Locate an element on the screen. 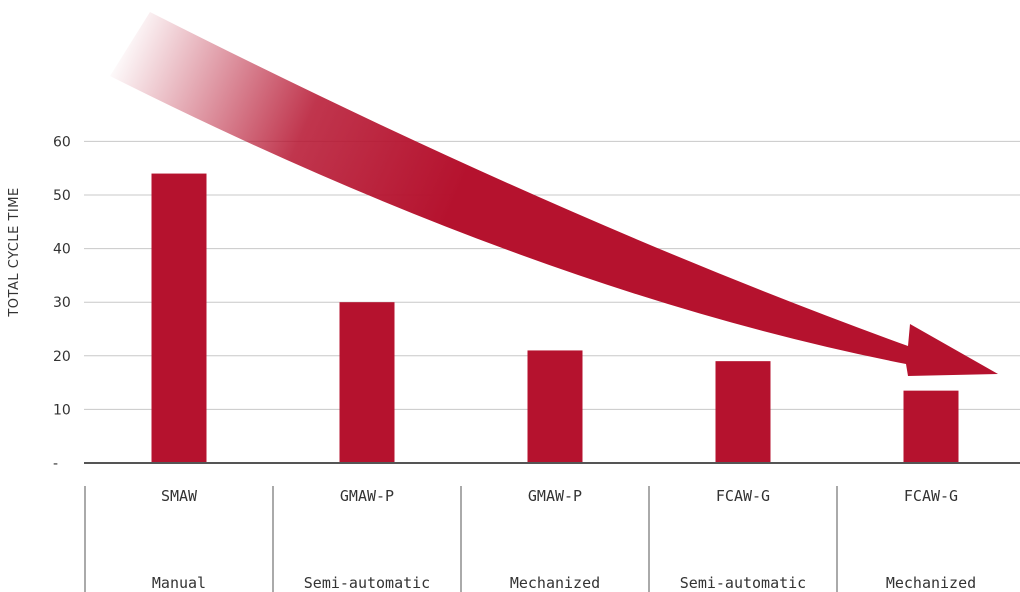  y-tick-label: 60 is located at coordinates (62, 142).